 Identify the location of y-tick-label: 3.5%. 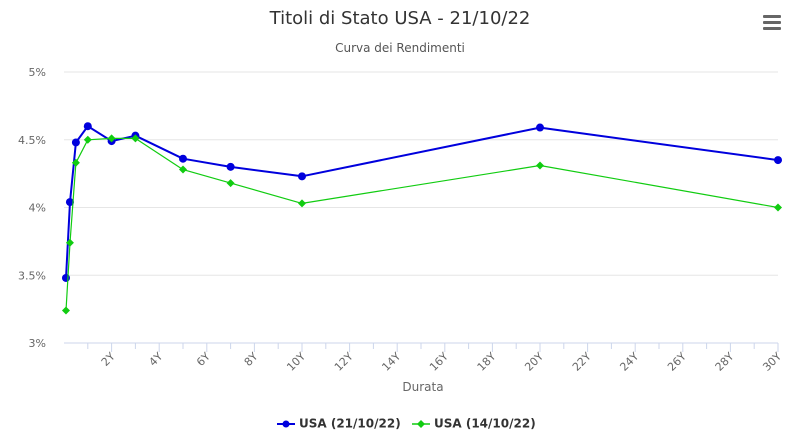
(32, 275).